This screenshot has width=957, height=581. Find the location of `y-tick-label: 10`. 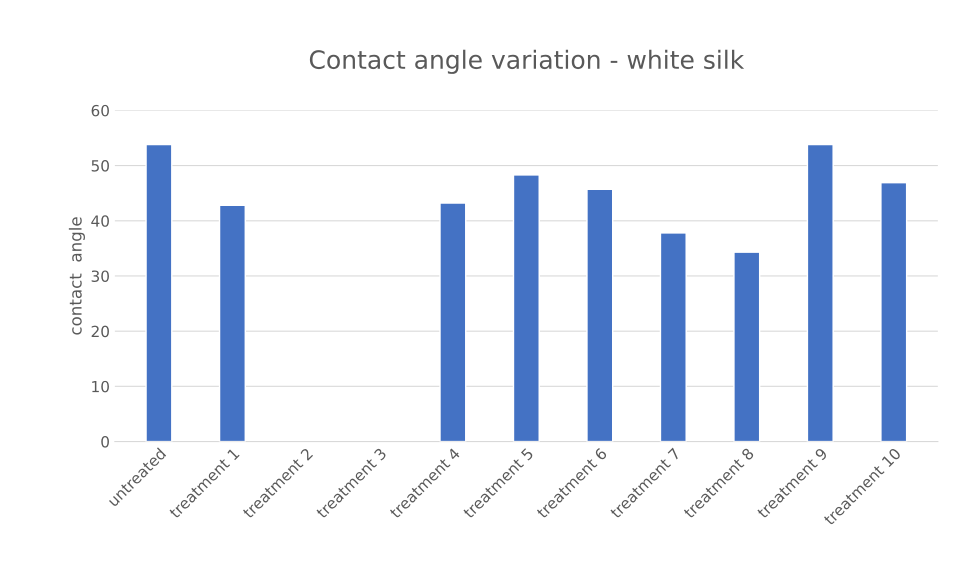

y-tick-label: 10 is located at coordinates (100, 386).